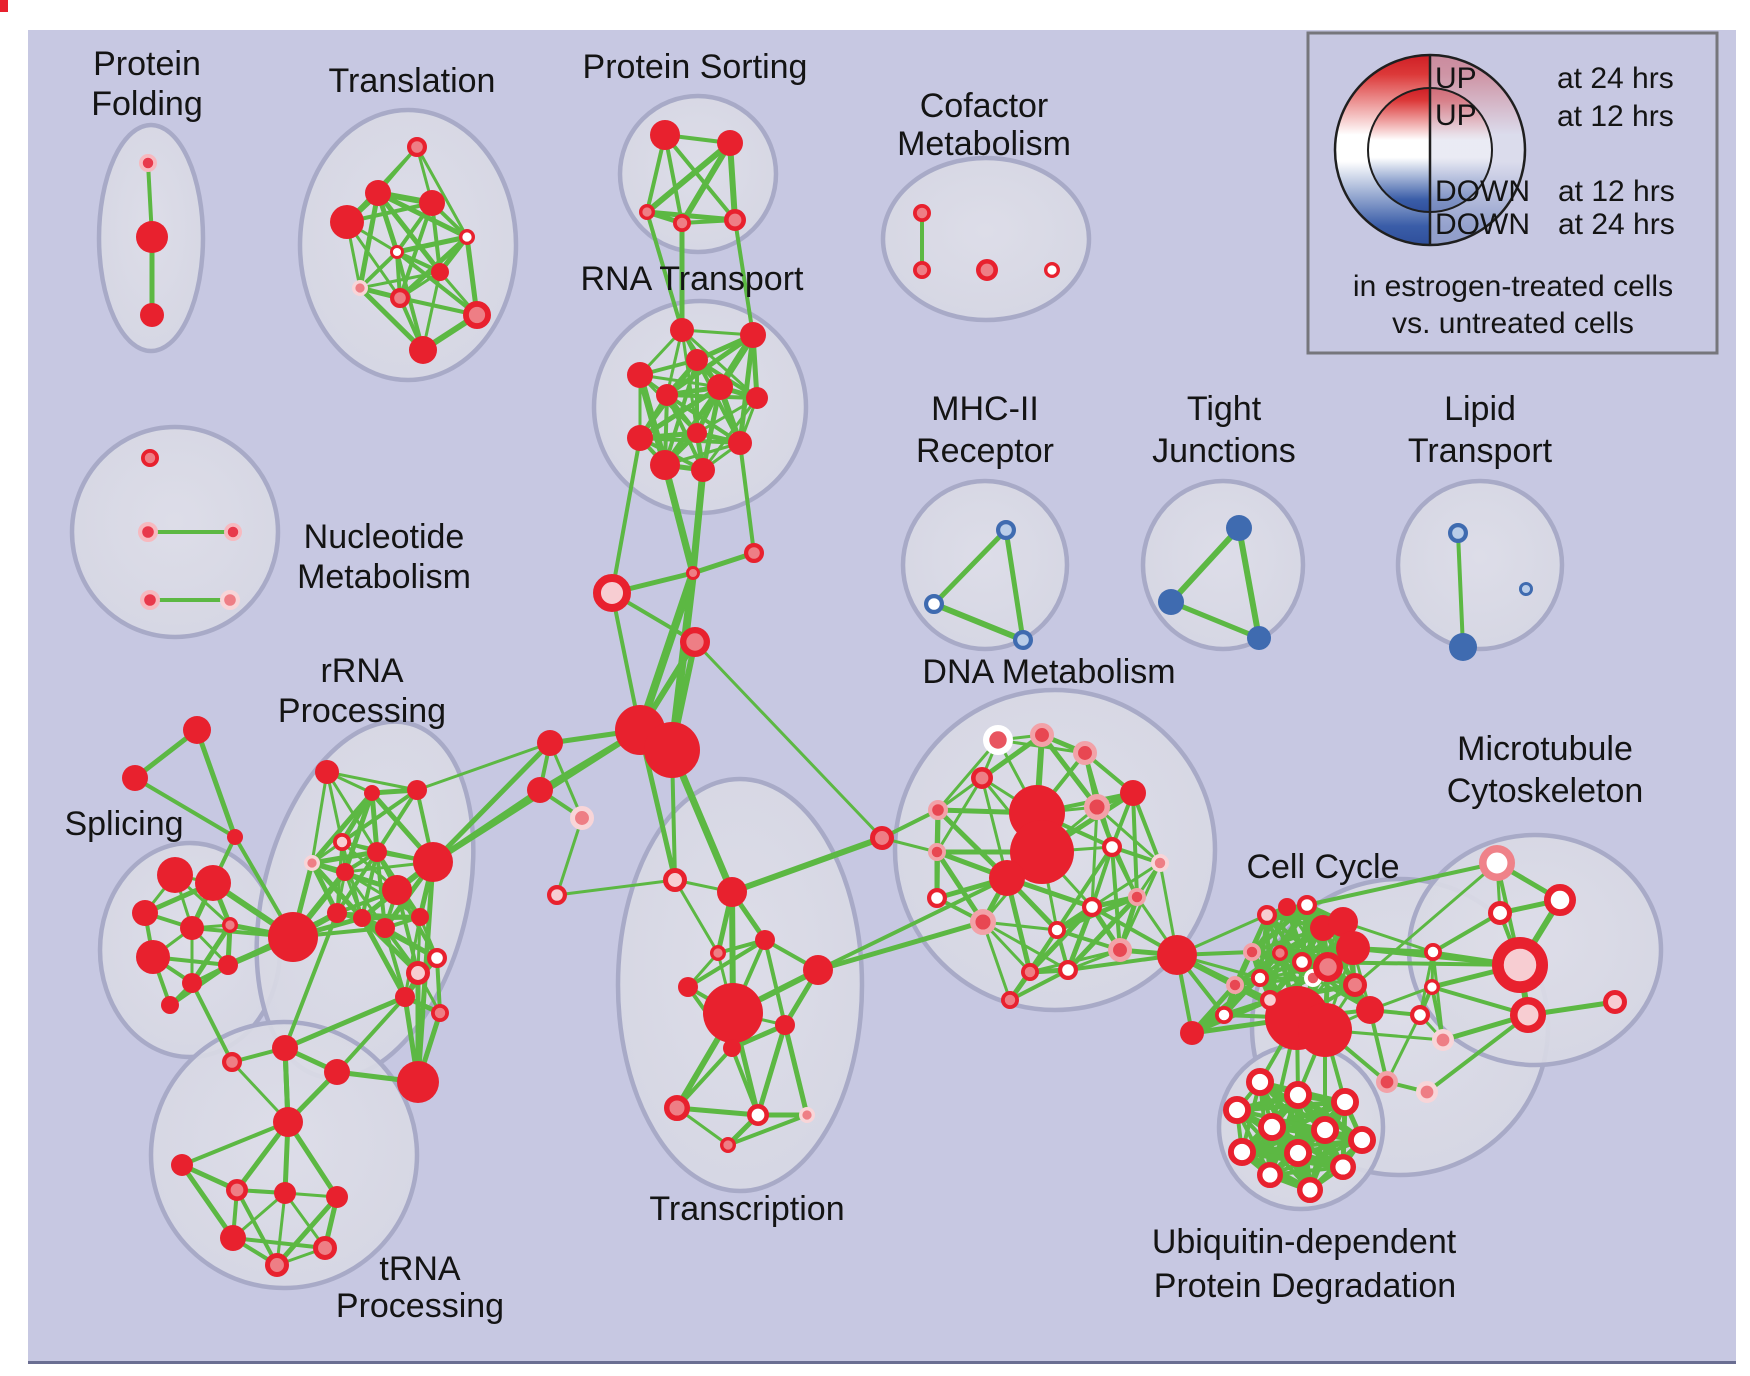 This screenshot has height=1376, width=1750. Describe the element at coordinates (1545, 791) in the screenshot. I see `cluster-label-microtubule_cytoskeleton-line2: Cytoskeleton` at that location.